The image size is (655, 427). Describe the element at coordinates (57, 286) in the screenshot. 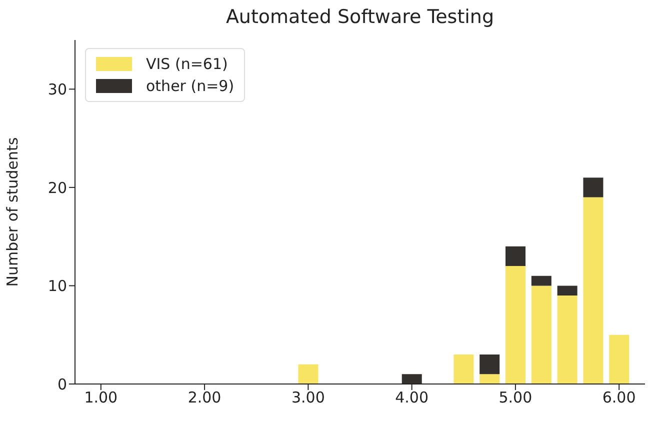

I see `y-tick-label: 10` at that location.